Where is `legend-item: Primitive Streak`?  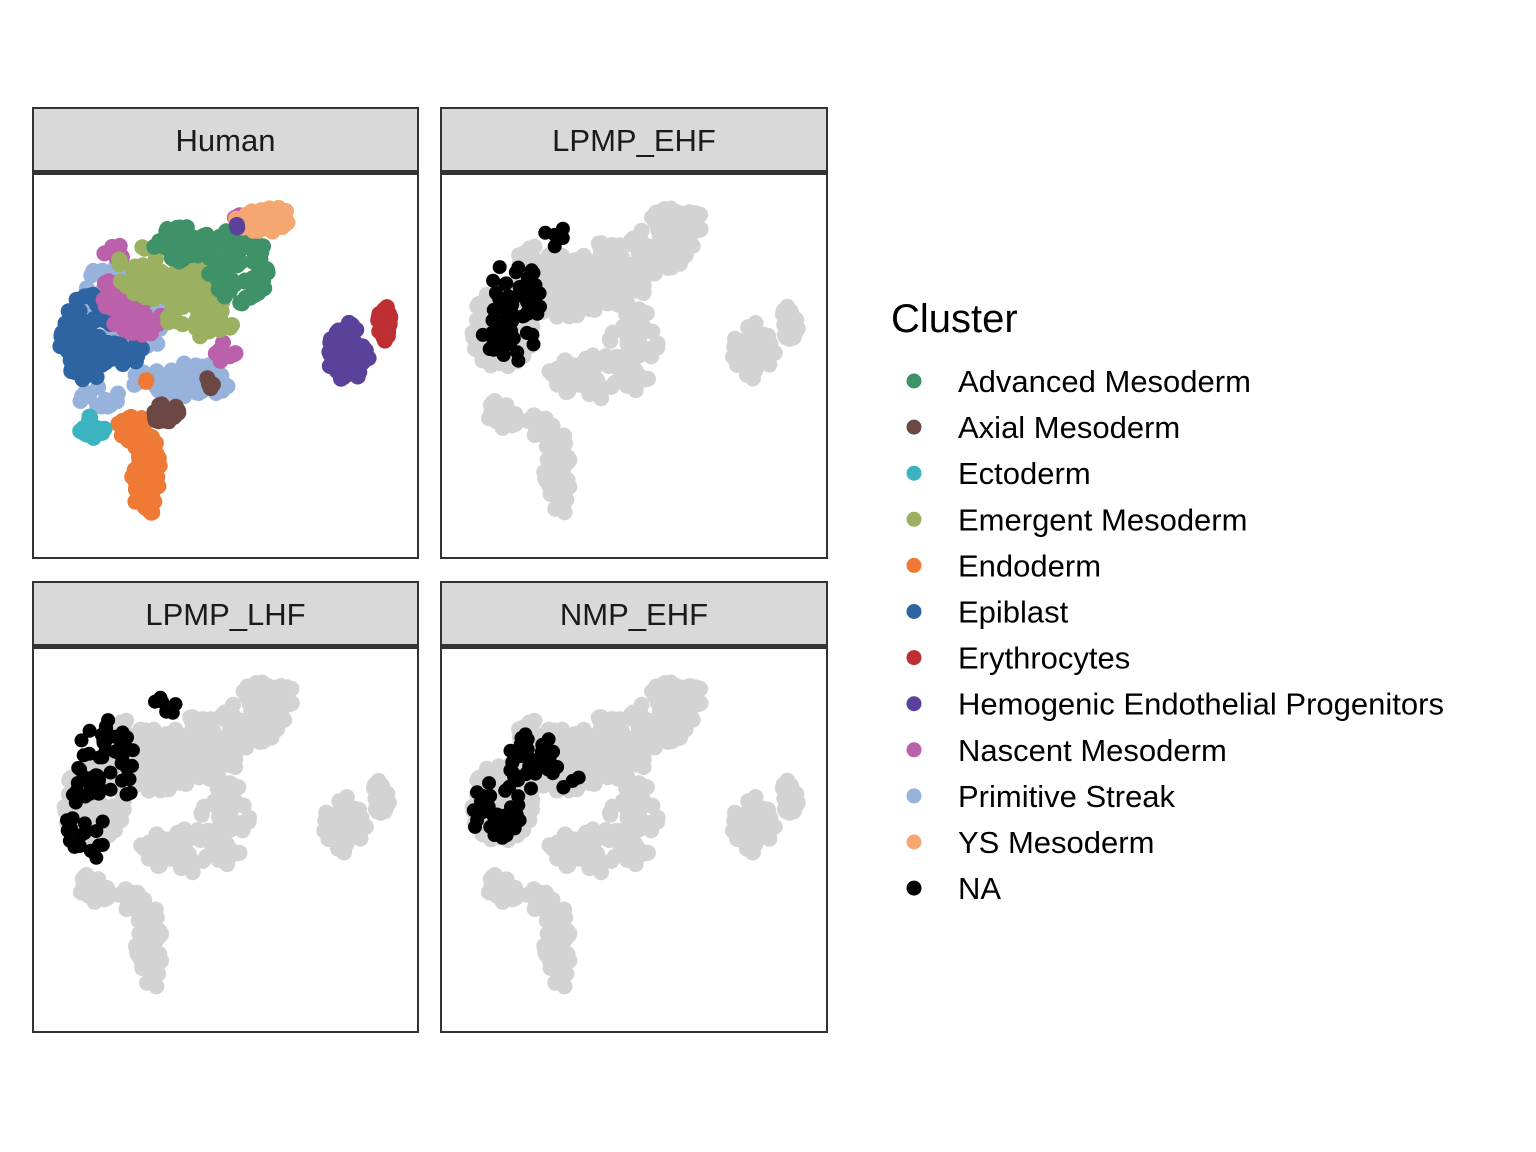 legend-item: Primitive Streak is located at coordinates (1041, 796).